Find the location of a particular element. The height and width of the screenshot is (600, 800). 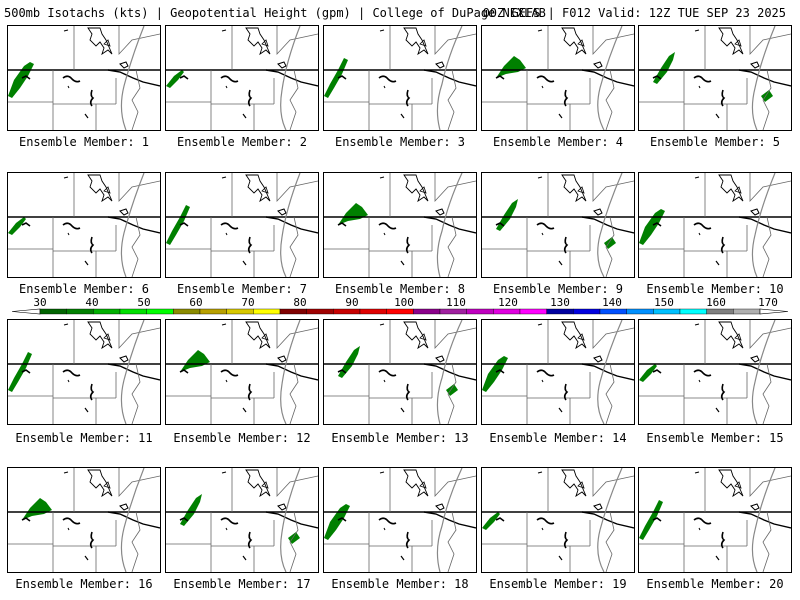

ensemble-member-label: Ensemble Member: 17 is located at coordinates (242, 584).